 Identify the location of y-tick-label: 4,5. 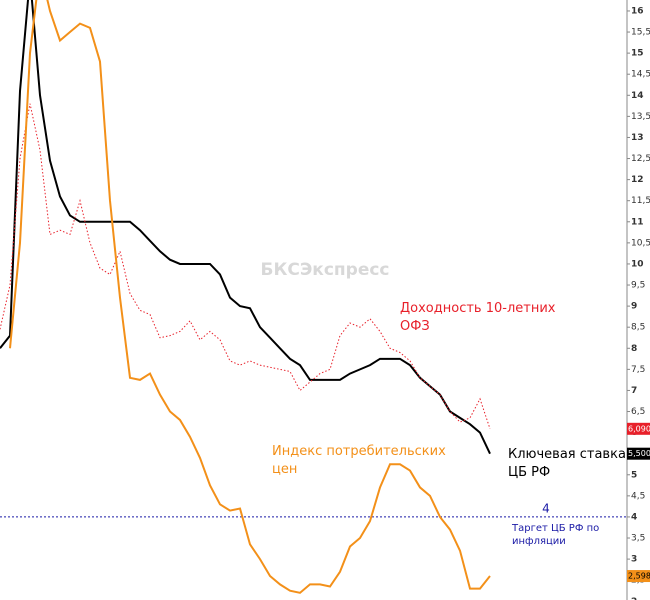
(638, 496).